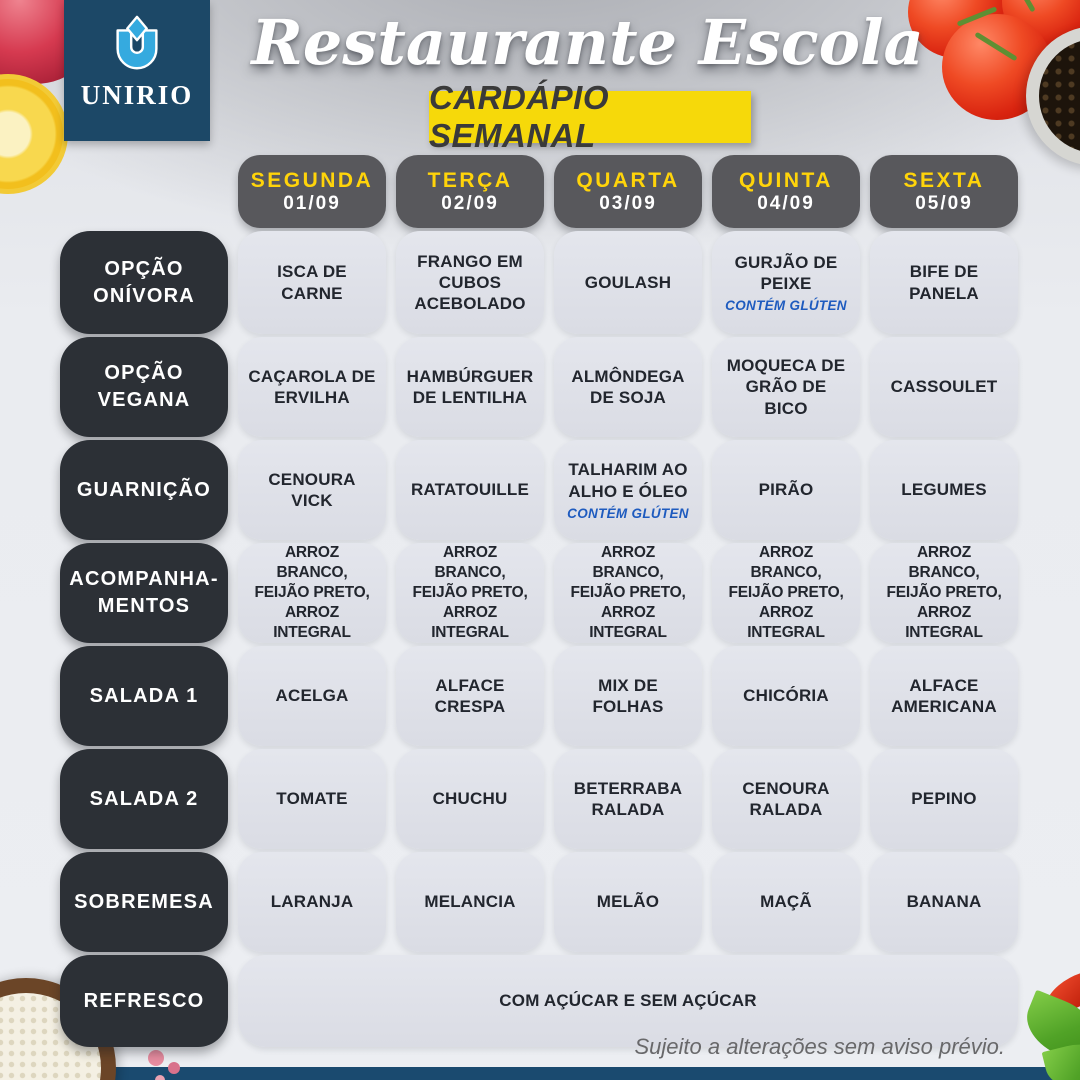 This screenshot has width=1080, height=1080. I want to click on cell-salada-1-5: ALFACE AMERICANA, so click(944, 696).